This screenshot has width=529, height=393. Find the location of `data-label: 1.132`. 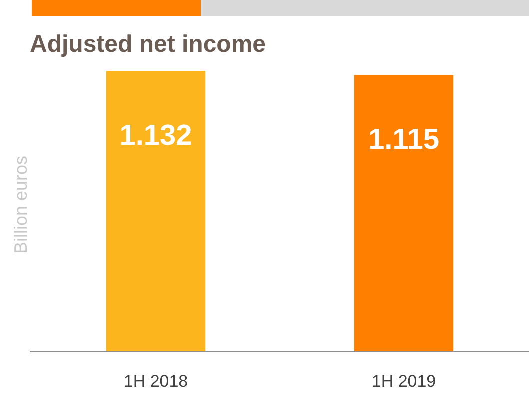

data-label: 1.132 is located at coordinates (156, 136).